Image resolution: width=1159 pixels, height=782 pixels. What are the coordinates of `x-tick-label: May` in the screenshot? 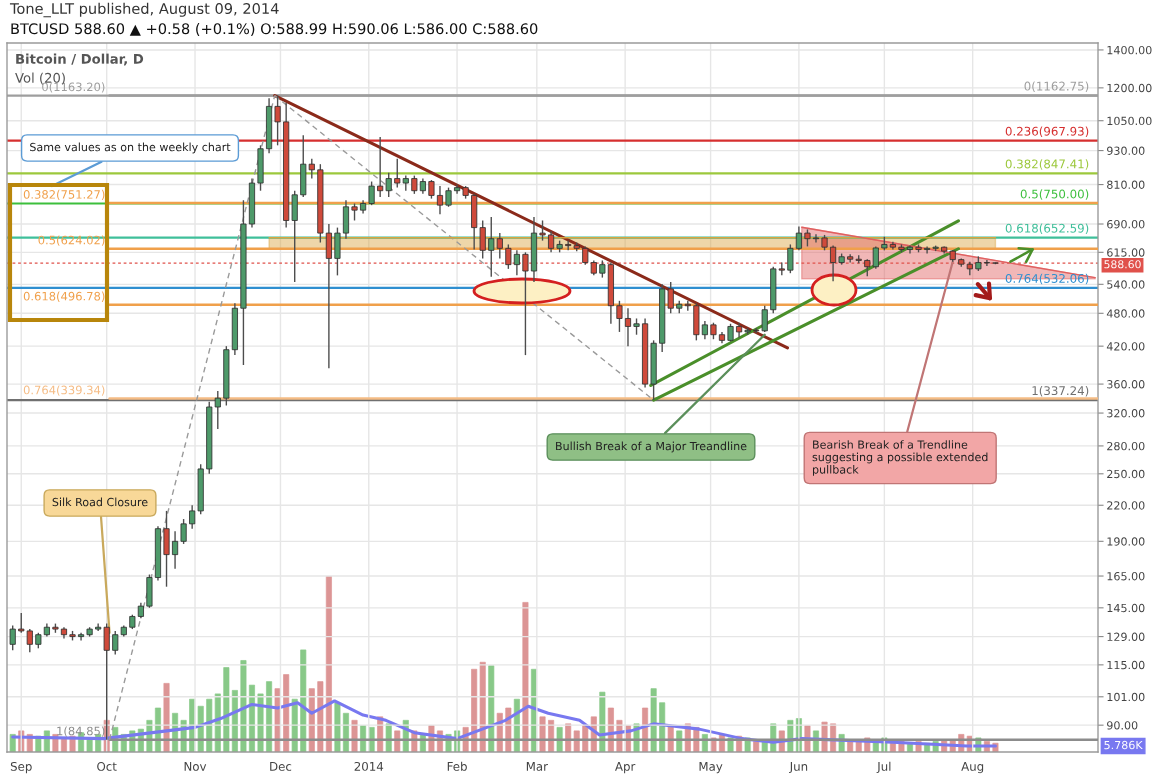 It's located at (711, 768).